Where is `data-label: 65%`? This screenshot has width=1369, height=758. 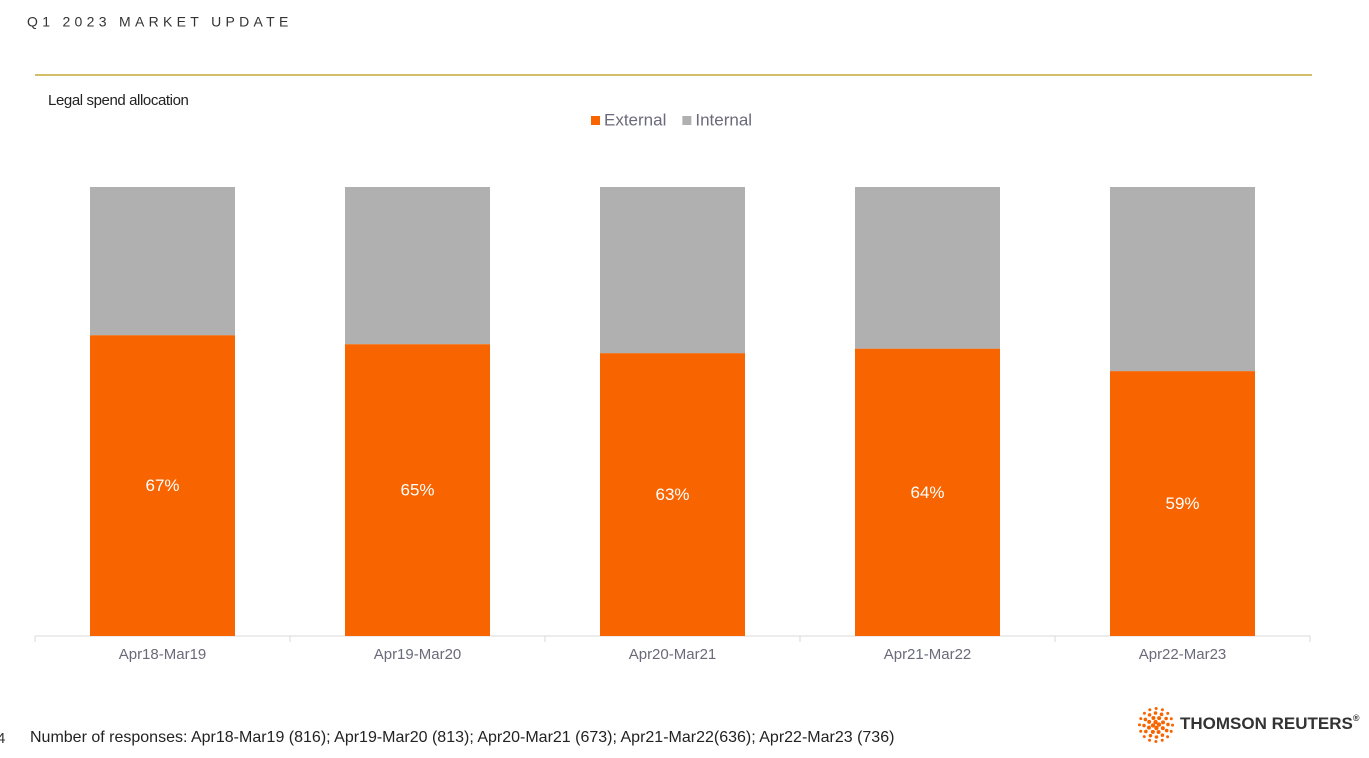
data-label: 65% is located at coordinates (417, 490).